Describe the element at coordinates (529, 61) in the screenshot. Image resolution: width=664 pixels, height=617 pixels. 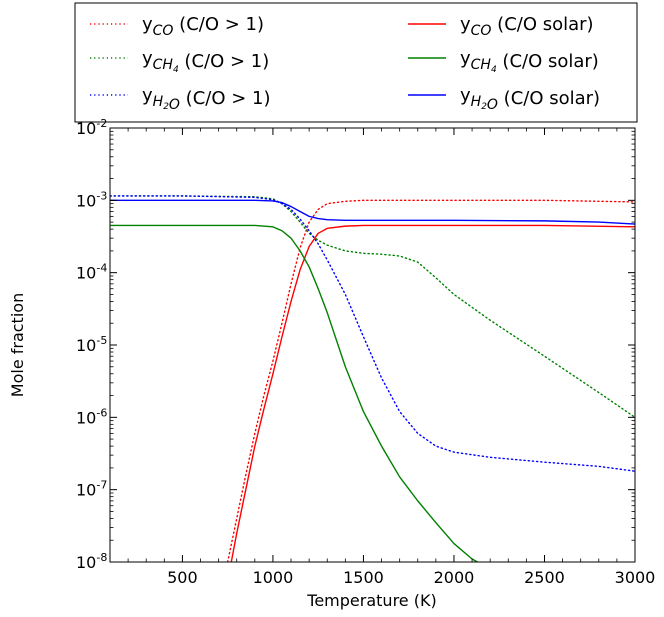
I see `legend-label: yCH4 (C/O solar)` at that location.